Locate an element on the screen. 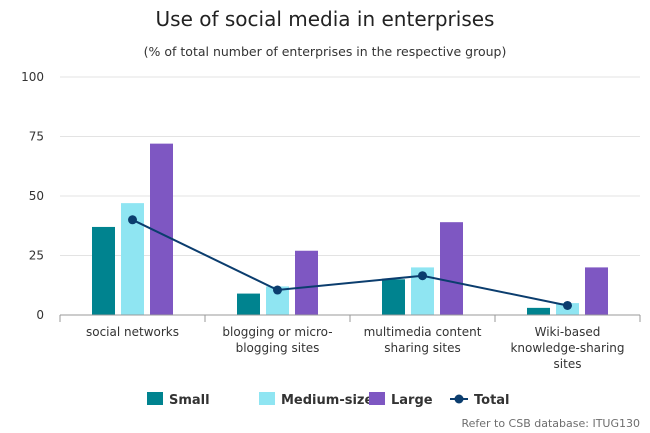 The image size is (650, 433). legend-item-medium-sized: Medium-sized is located at coordinates (321, 400).